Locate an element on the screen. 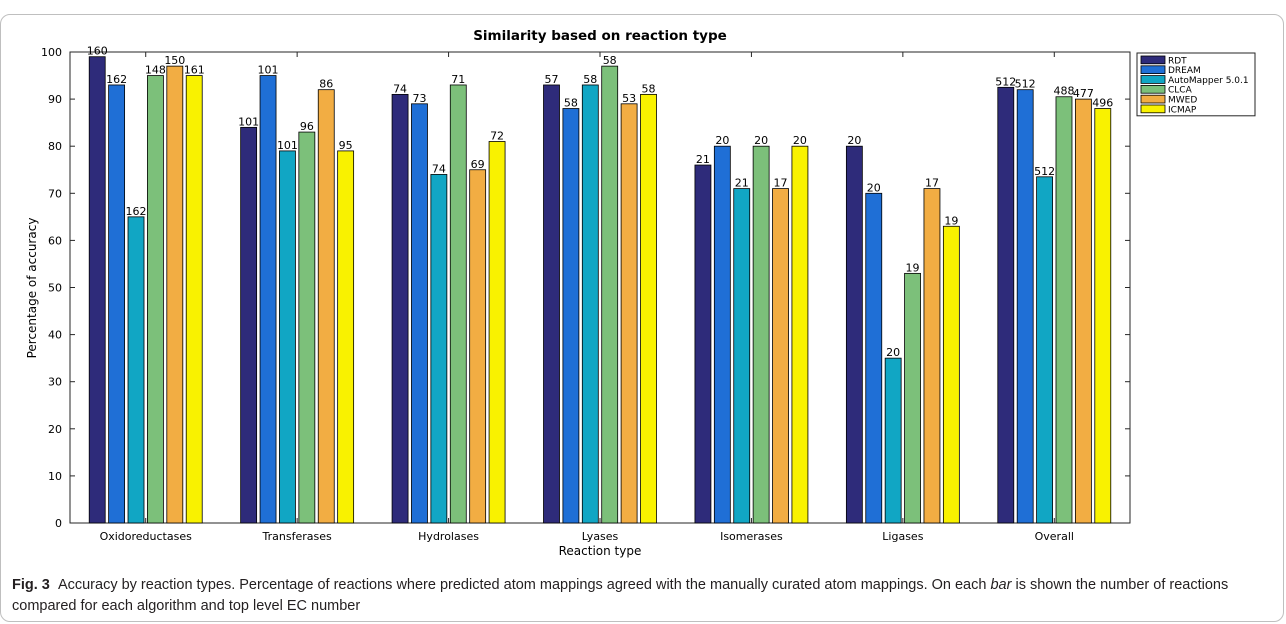 Image resolution: width=1286 pixels, height=624 pixels. y-tick-label: 50 is located at coordinates (55, 288).